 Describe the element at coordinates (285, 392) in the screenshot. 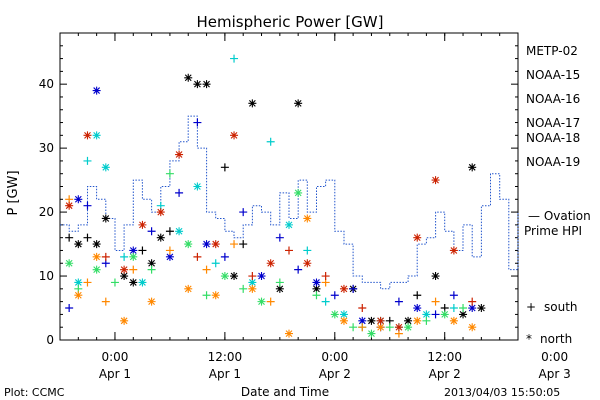

I see `x-axis-label: Date and Time` at that location.